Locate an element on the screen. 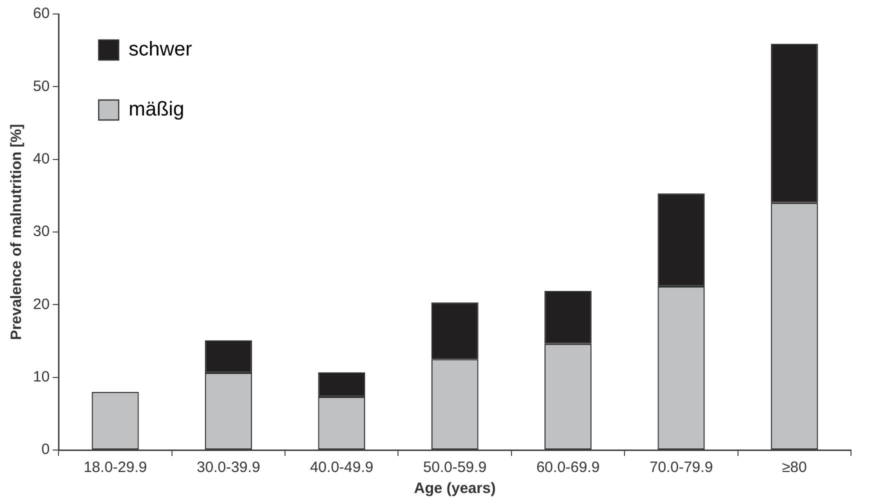 Image resolution: width=881 pixels, height=500 pixels. legend-label: mäßig is located at coordinates (156, 109).